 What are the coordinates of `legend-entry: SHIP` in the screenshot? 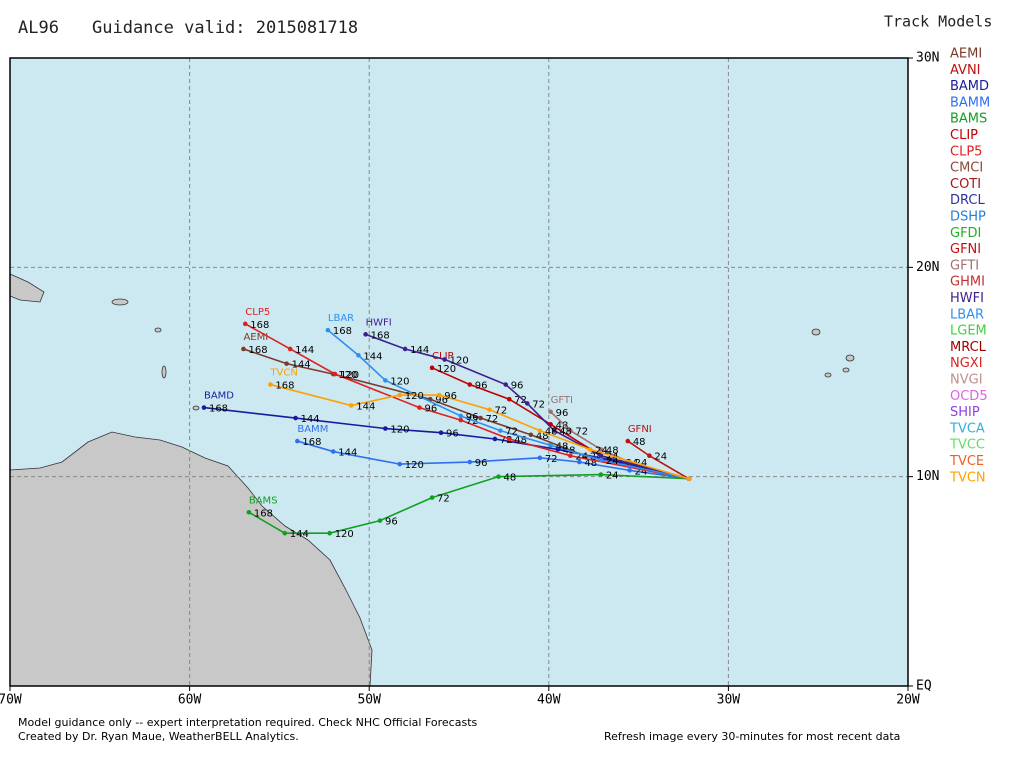 It's located at (965, 412).